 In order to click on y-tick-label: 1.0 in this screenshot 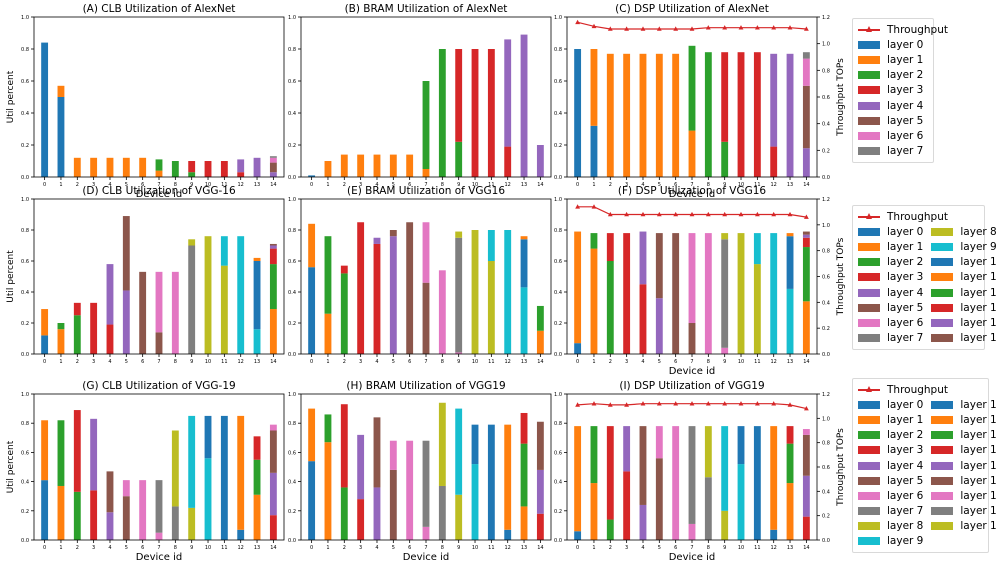, I will do `click(558, 395)`.